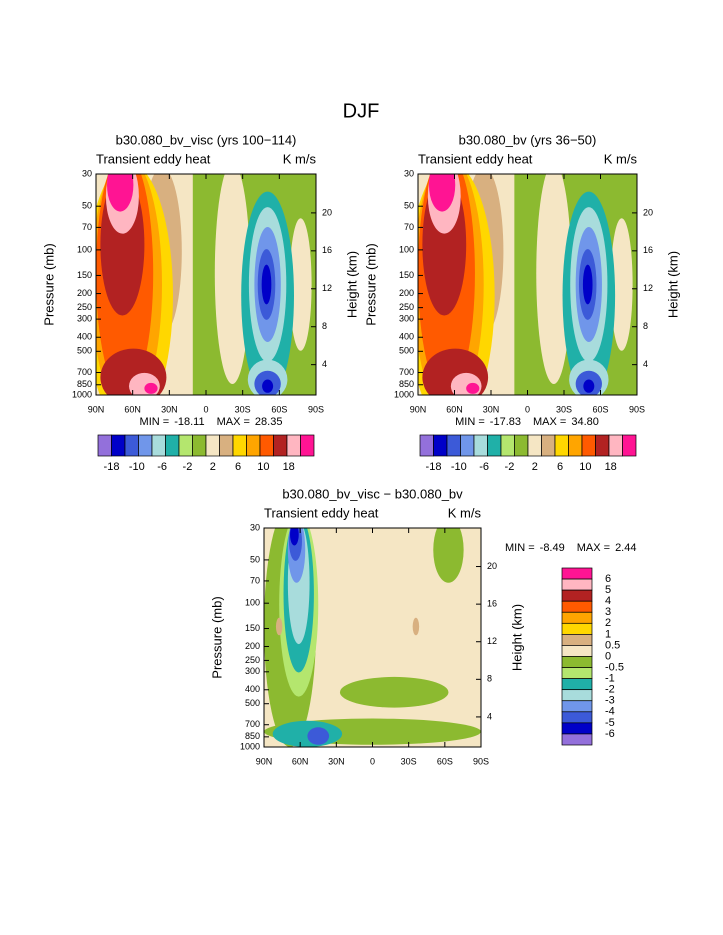  I want to click on y2-tick-label: 16, so click(648, 250).